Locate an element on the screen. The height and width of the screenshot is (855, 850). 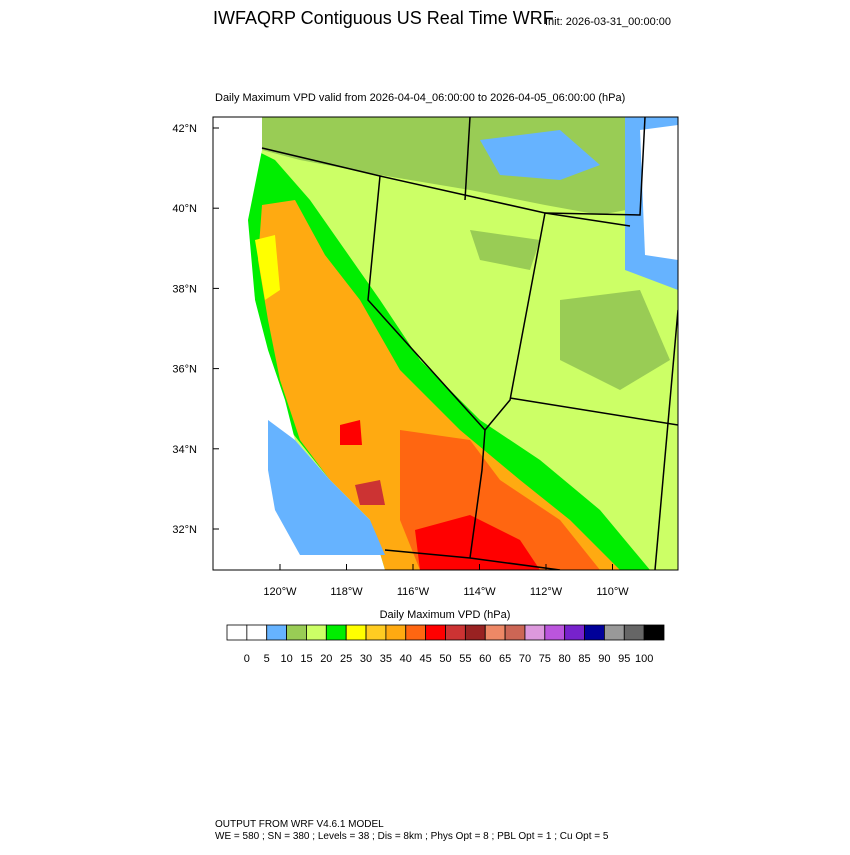
colorbar-label: 35 is located at coordinates (386, 659).